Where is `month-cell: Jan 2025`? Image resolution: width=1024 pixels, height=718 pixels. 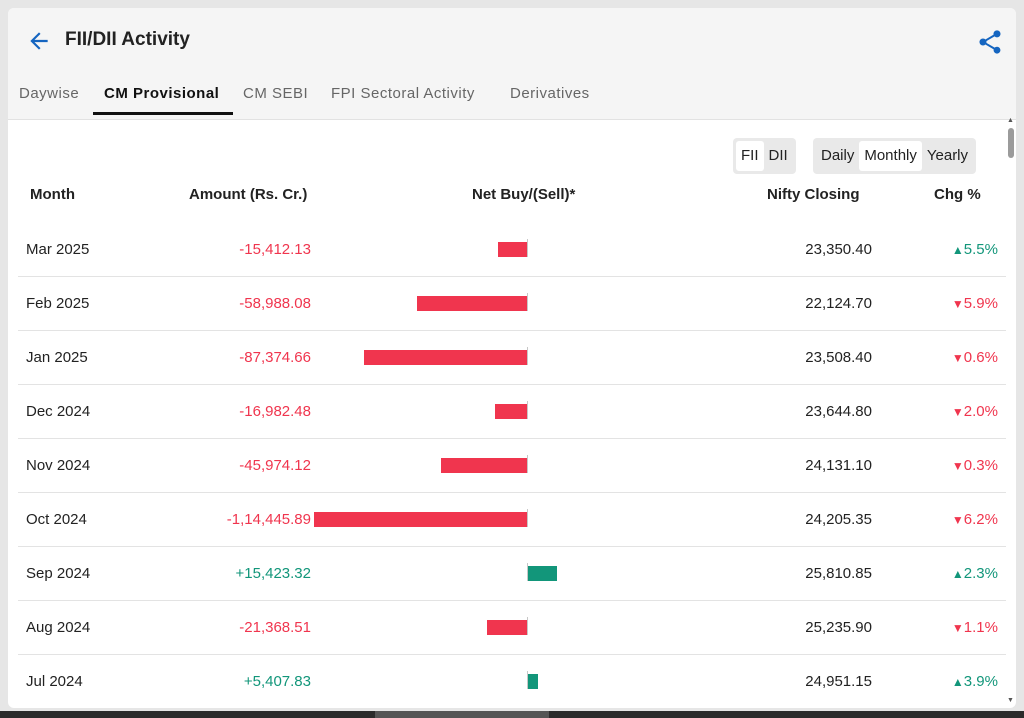 month-cell: Jan 2025 is located at coordinates (57, 357).